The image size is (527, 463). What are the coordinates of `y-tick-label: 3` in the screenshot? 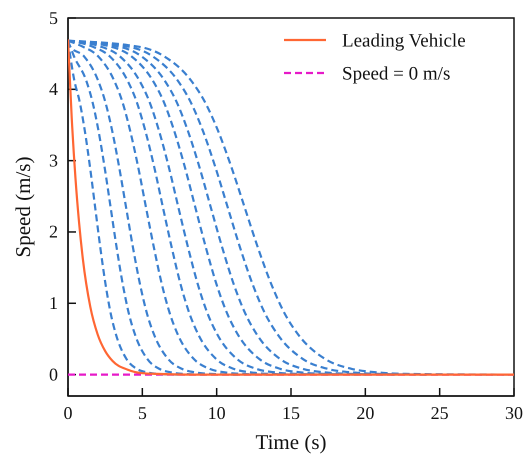 It's located at (53, 160).